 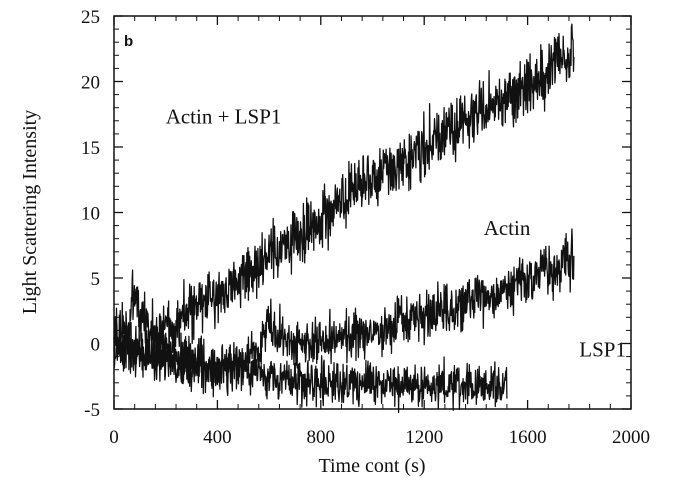 I want to click on panel-label: b, so click(x=128, y=41).